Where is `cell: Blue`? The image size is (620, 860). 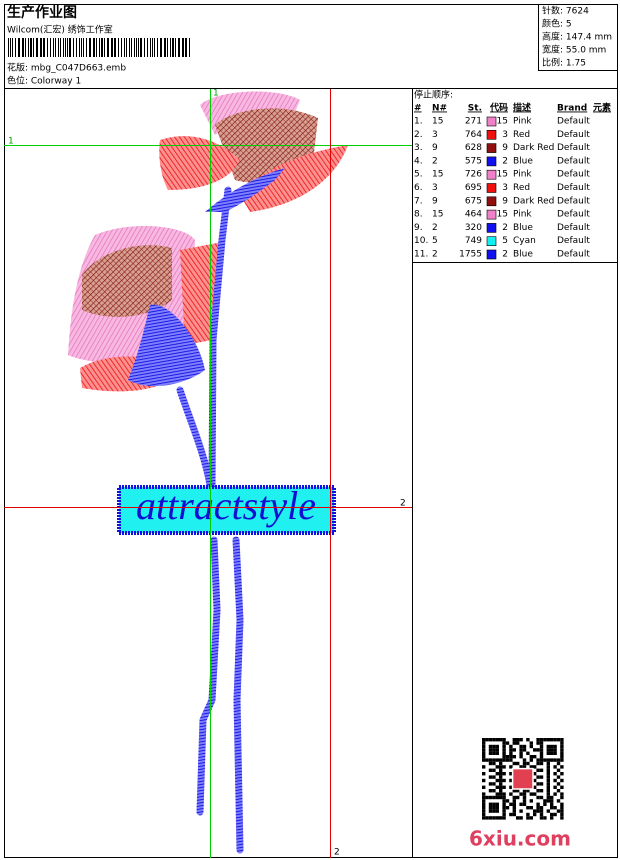
cell: Blue is located at coordinates (523, 255).